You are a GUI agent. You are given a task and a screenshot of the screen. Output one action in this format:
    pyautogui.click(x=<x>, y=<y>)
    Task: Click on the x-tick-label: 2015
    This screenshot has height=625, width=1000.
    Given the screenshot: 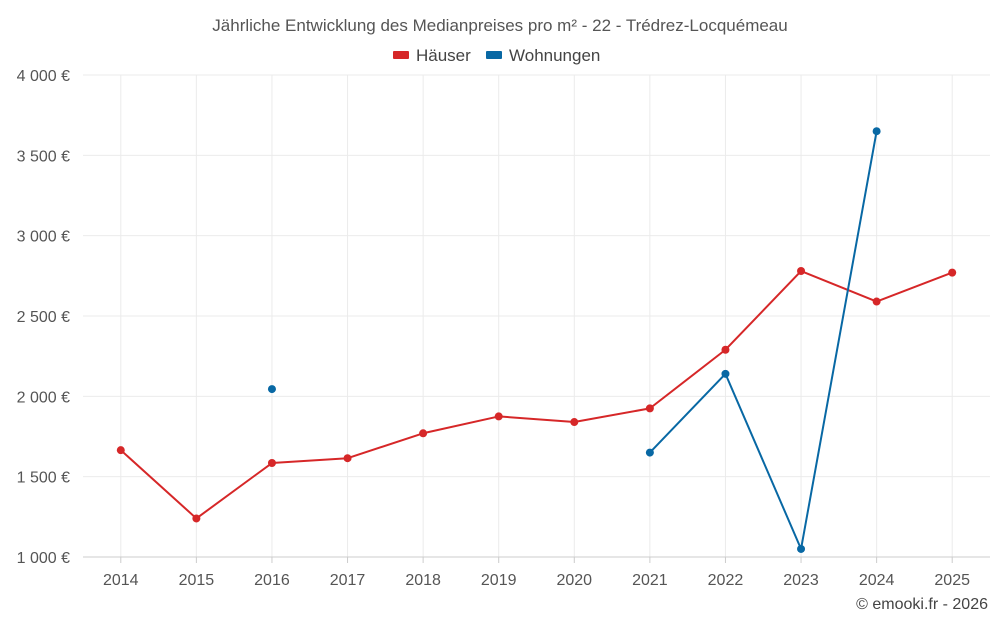 What is the action you would take?
    pyautogui.click(x=197, y=580)
    